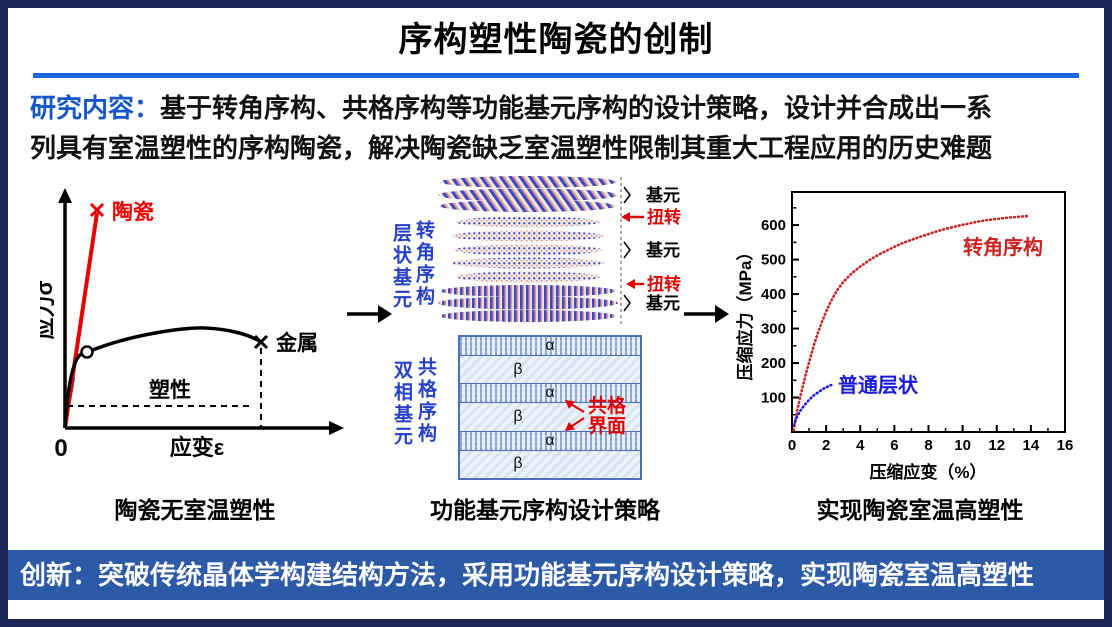 Image resolution: width=1112 pixels, height=627 pixels. What do you see at coordinates (87, 352) in the screenshot?
I see `yield-point-marker` at bounding box center [87, 352].